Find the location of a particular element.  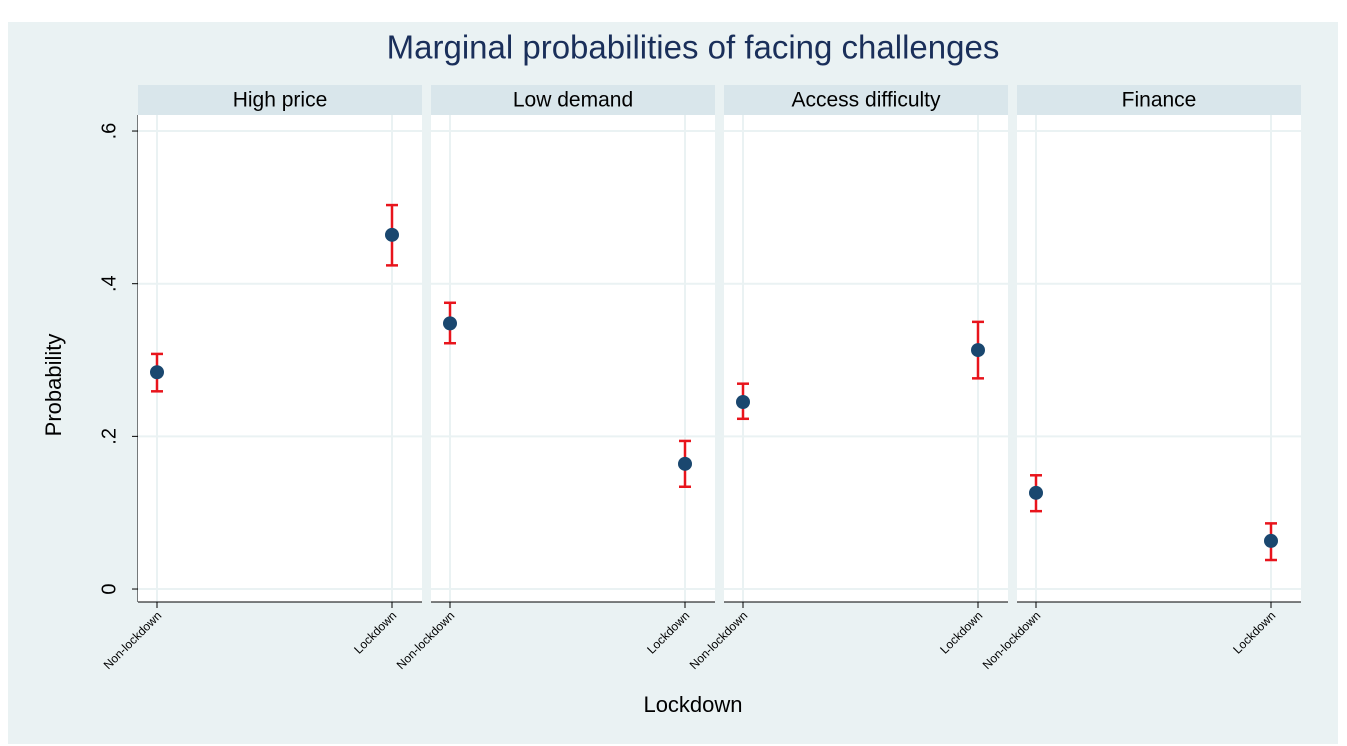

y-tick-label: .2 is located at coordinates (109, 436).